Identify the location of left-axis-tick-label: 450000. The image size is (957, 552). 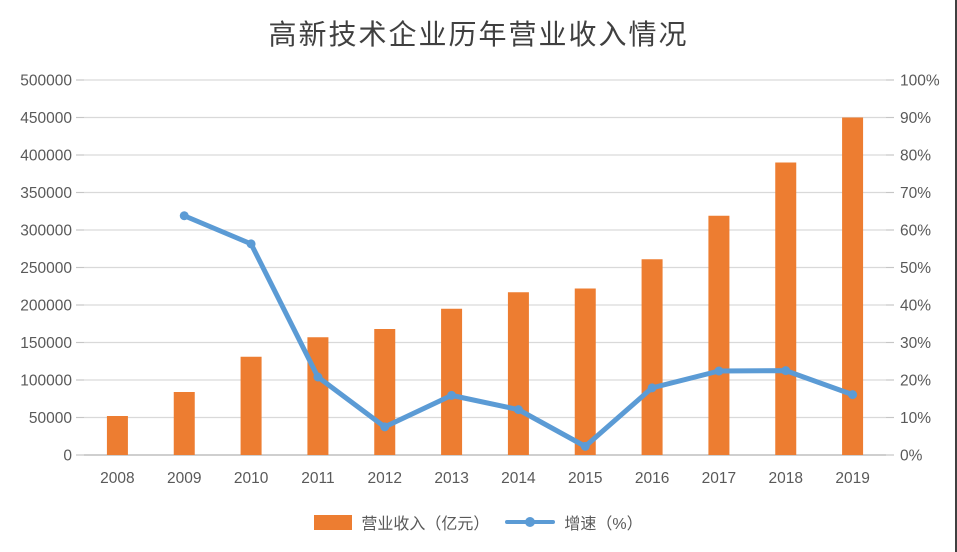
(46, 118).